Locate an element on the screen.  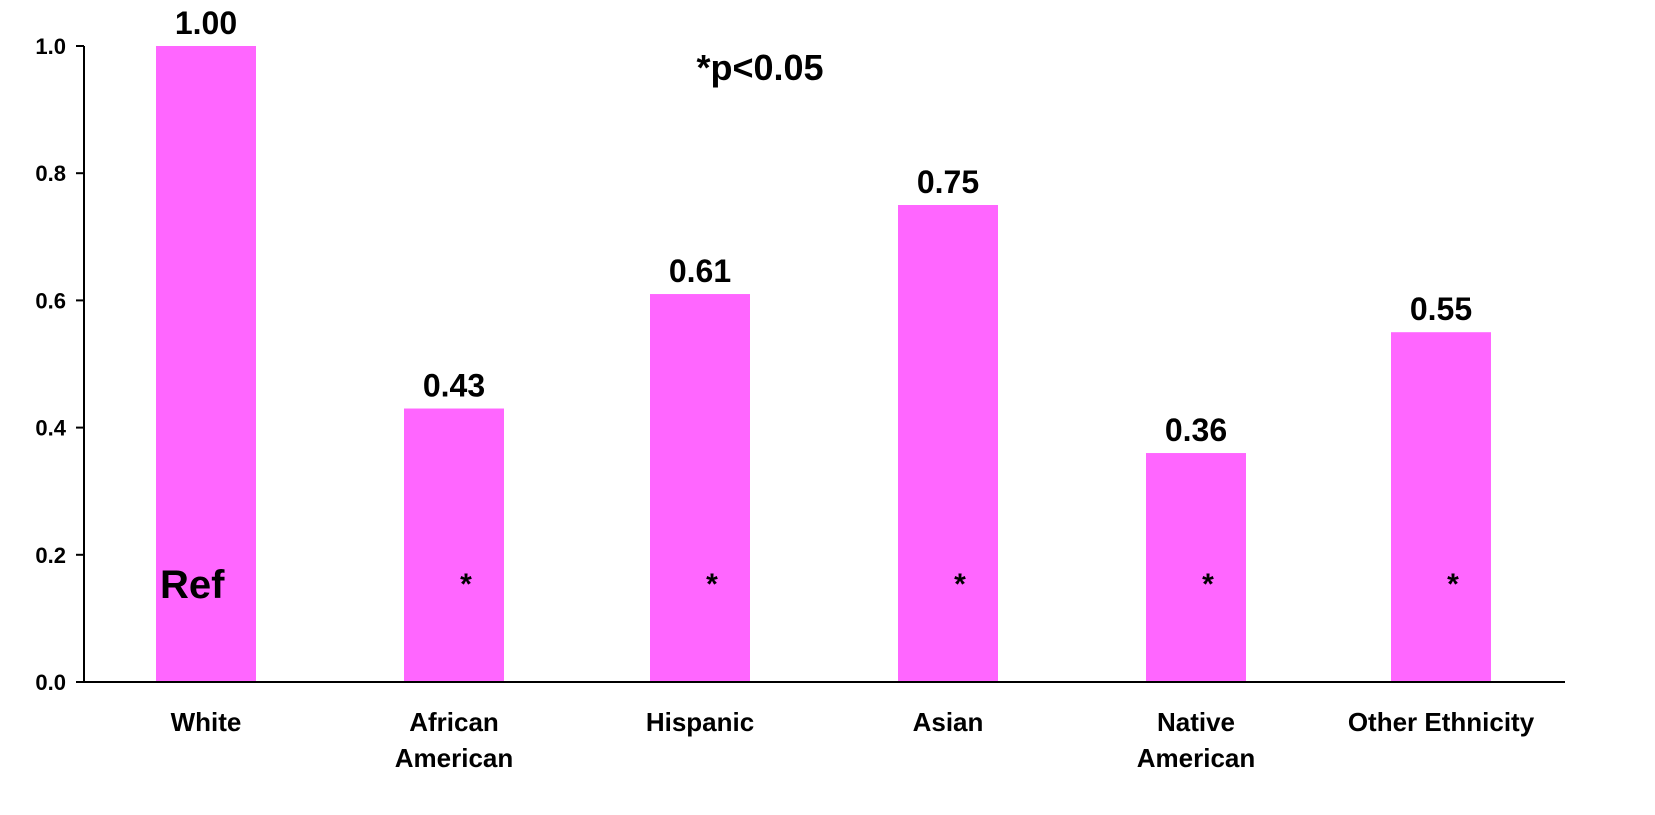
significance-note: *p<0.05 is located at coordinates (759, 67).